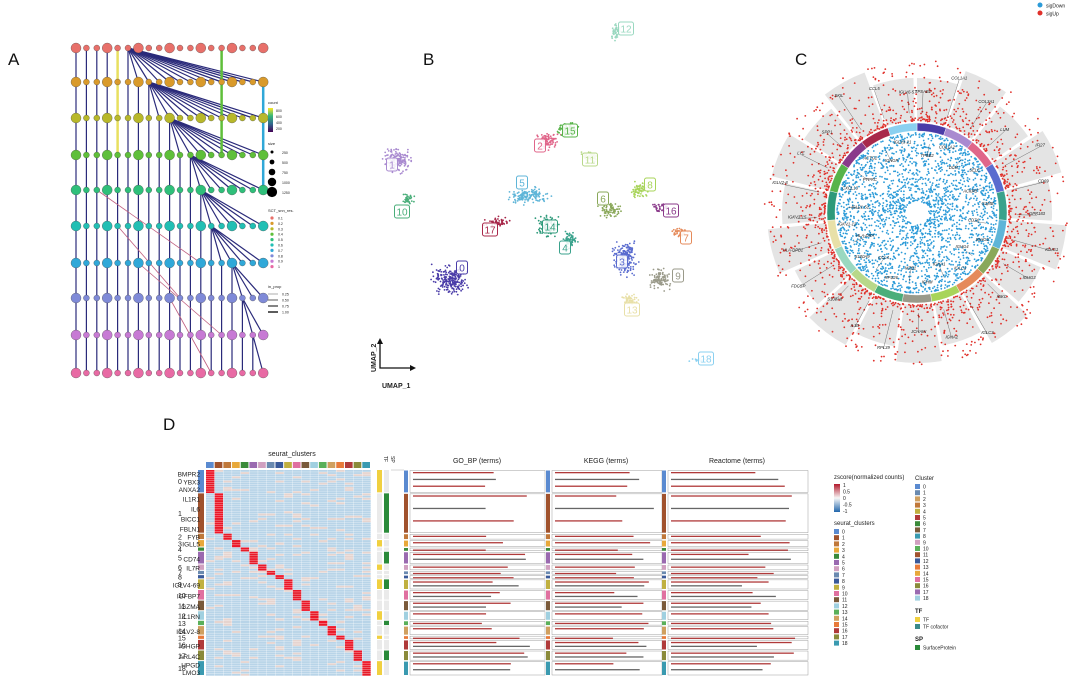 Image resolution: width=1069 pixels, height=679 pixels. What do you see at coordinates (396, 354) in the screenshot?
I see `umap-axes` at bounding box center [396, 354].